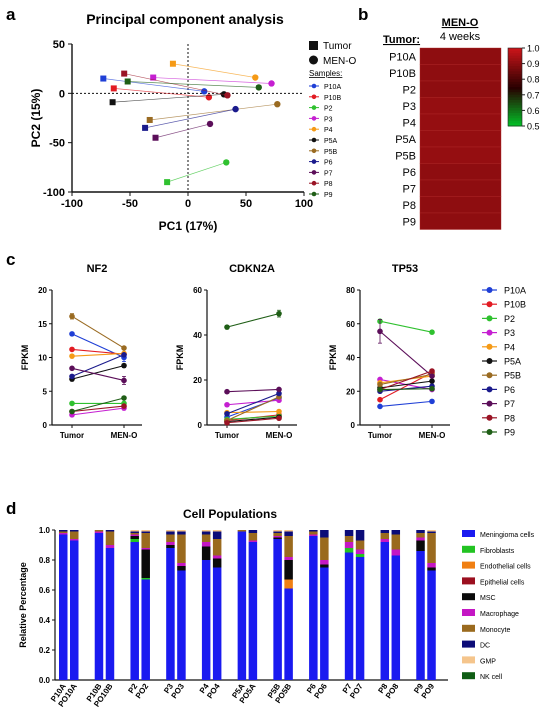 This screenshot has width=550, height=722. What do you see at coordinates (533, 127) in the screenshot?
I see `colorbar-tick-label: 0.5` at bounding box center [533, 127].